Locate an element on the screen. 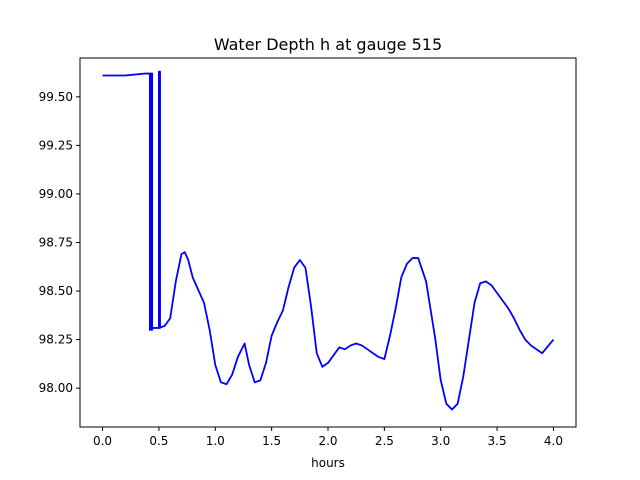 This screenshot has height=480, width=640. x-tick-label: 1.5 is located at coordinates (271, 441).